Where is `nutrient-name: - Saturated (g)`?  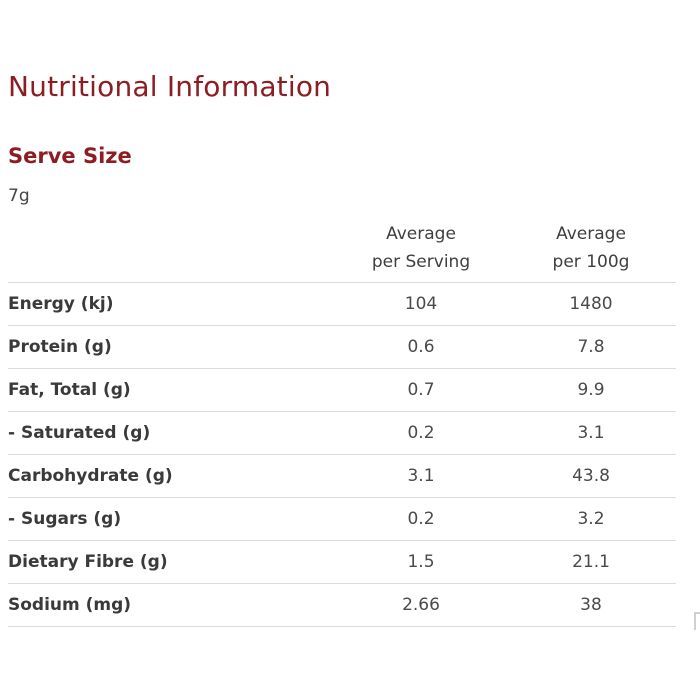 nutrient-name: - Saturated (g) is located at coordinates (172, 433).